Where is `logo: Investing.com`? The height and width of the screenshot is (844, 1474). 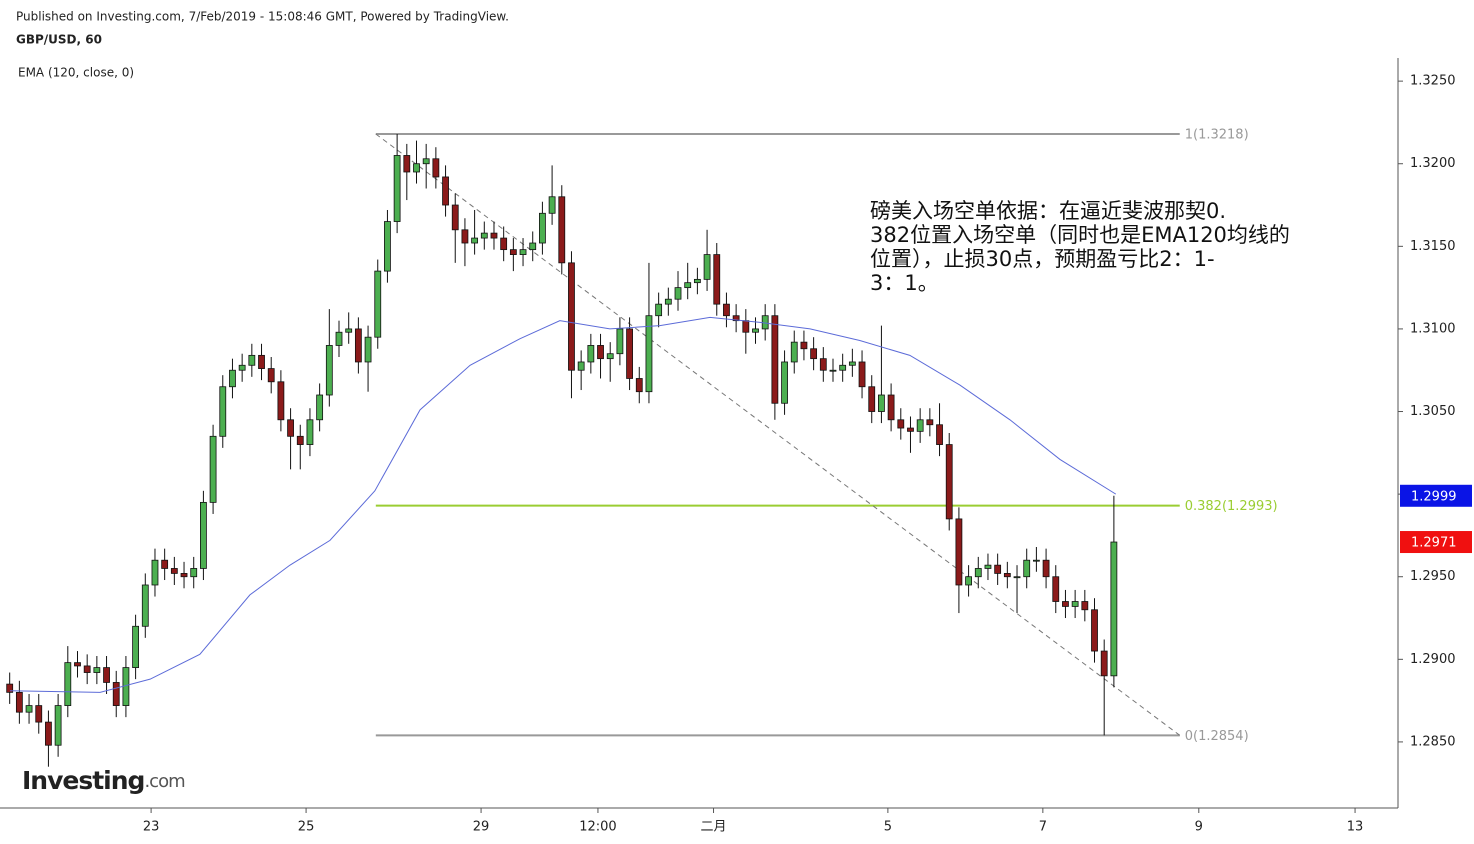
logo: Investing.com is located at coordinates (103, 780).